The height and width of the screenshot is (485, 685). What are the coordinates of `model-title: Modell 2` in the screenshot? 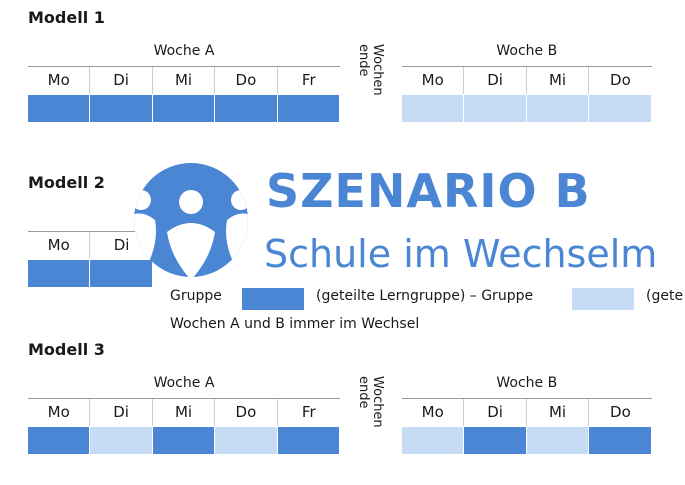 It's located at (66, 182).